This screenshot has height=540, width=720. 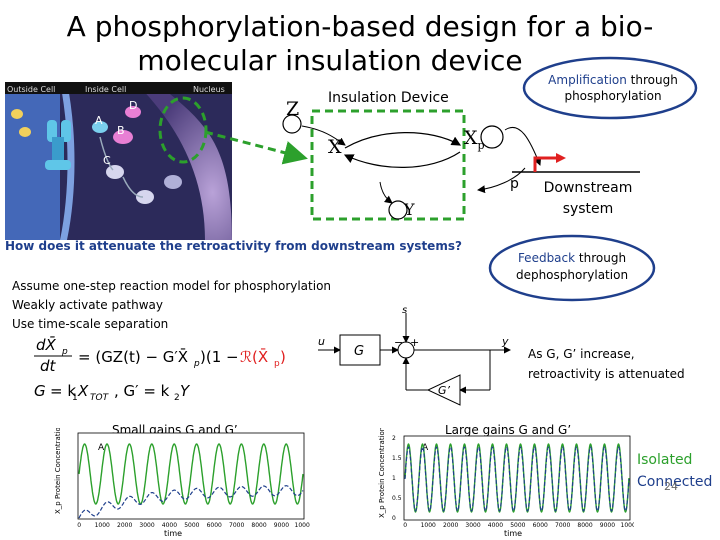 I want to click on svg-text: )(1 −, so click(x=219, y=357).